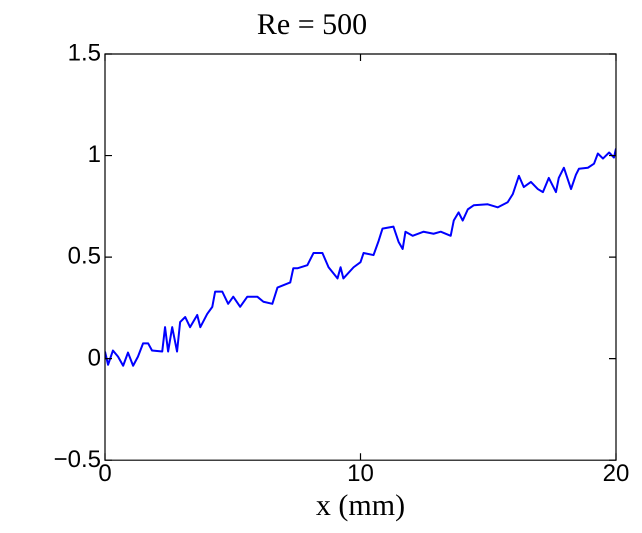 The width and height of the screenshot is (642, 533). I want to click on y-tick-label: 0.5, so click(84, 256).